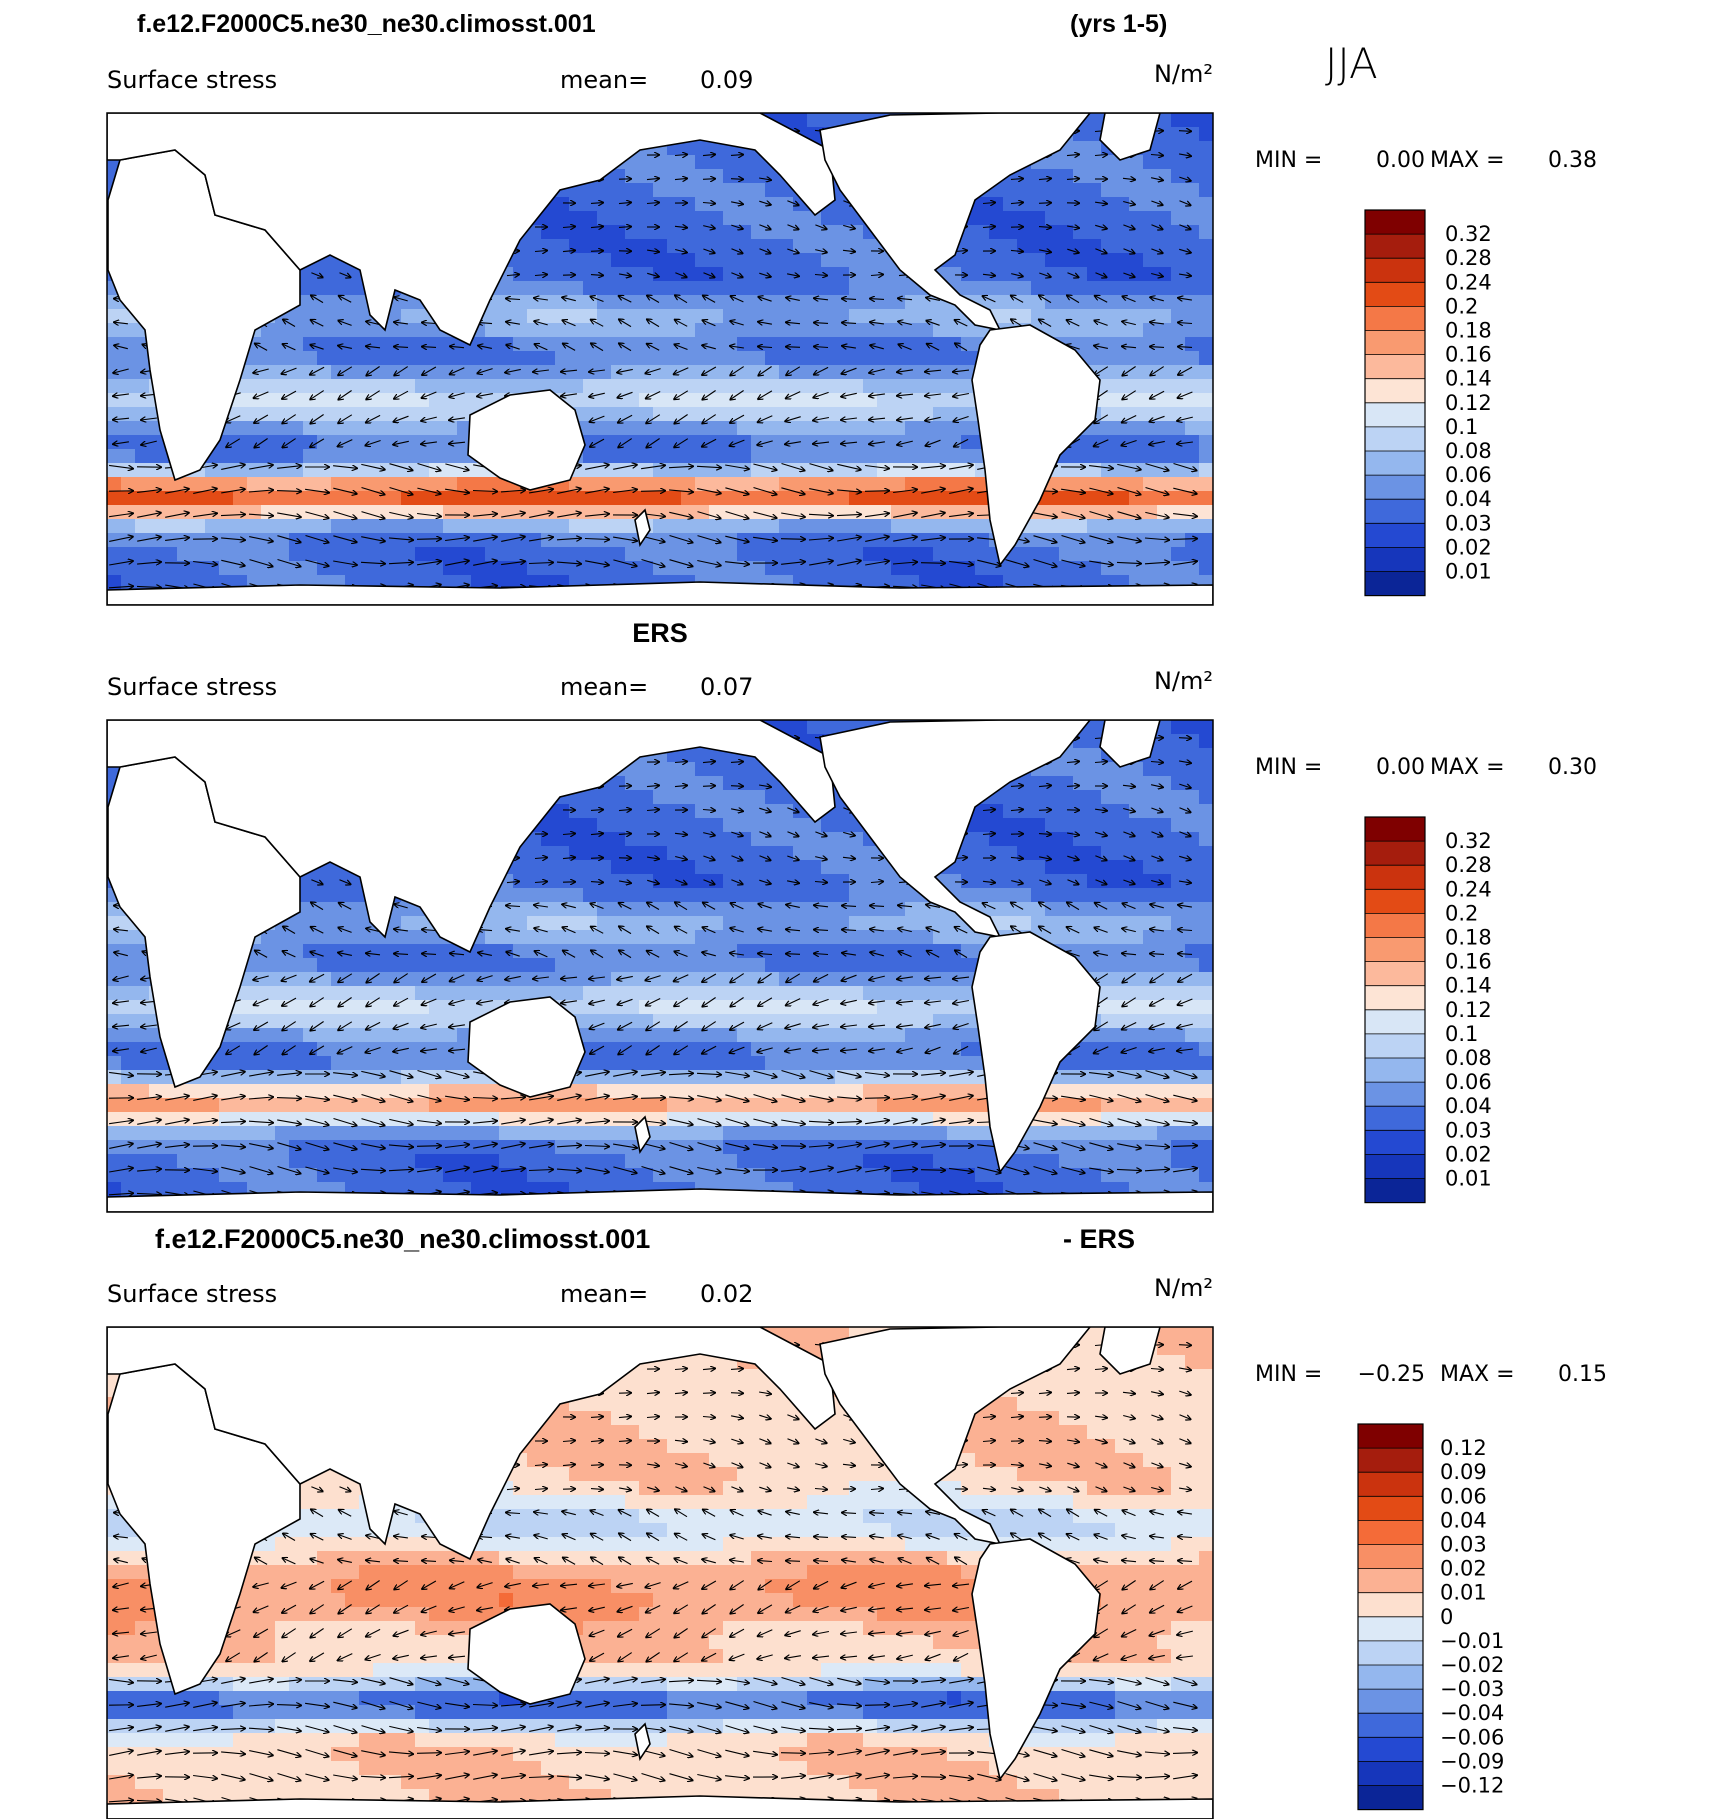 The image size is (1710, 1819). What do you see at coordinates (192, 80) in the screenshot?
I see `panel-subtitle: Surface stress` at bounding box center [192, 80].